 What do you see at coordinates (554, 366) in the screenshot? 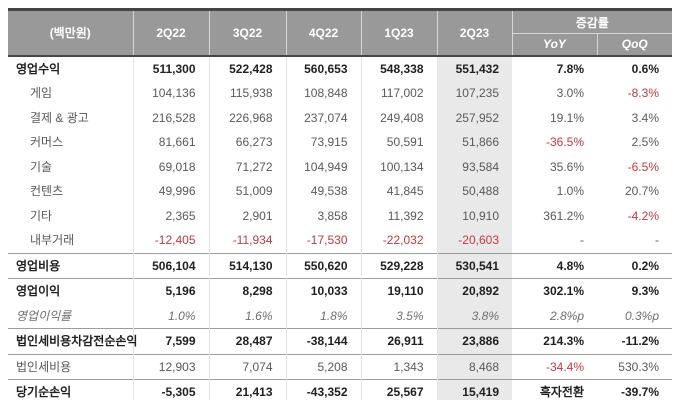
I see `cell: -34.4%` at bounding box center [554, 366].